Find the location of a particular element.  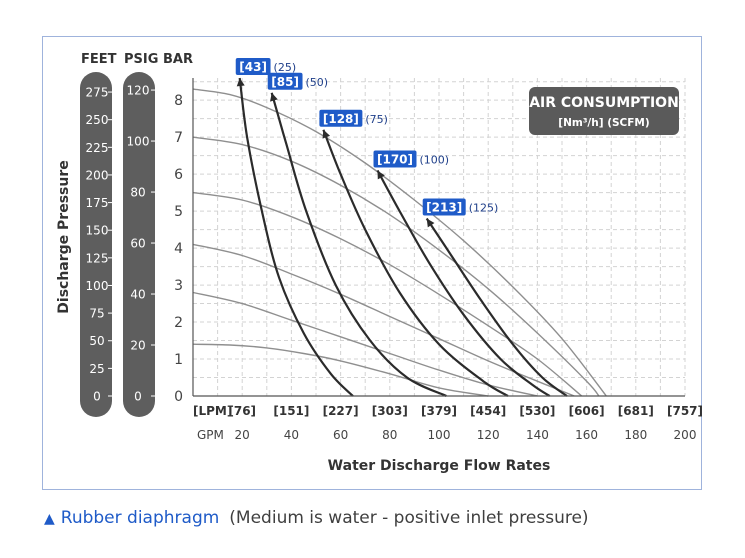

x-tick-label-gpm: 180 is located at coordinates (635, 435).